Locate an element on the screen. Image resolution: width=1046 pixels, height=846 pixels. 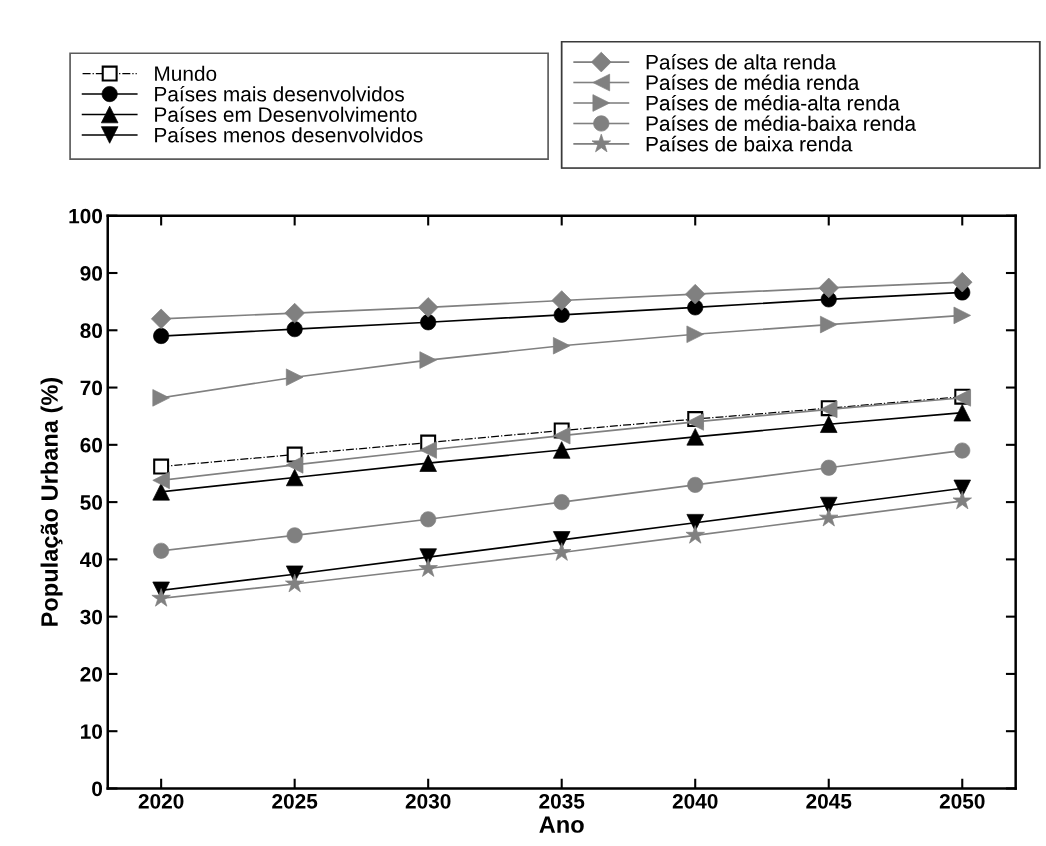
legend-label: Países de média-alta renda is located at coordinates (773, 102).